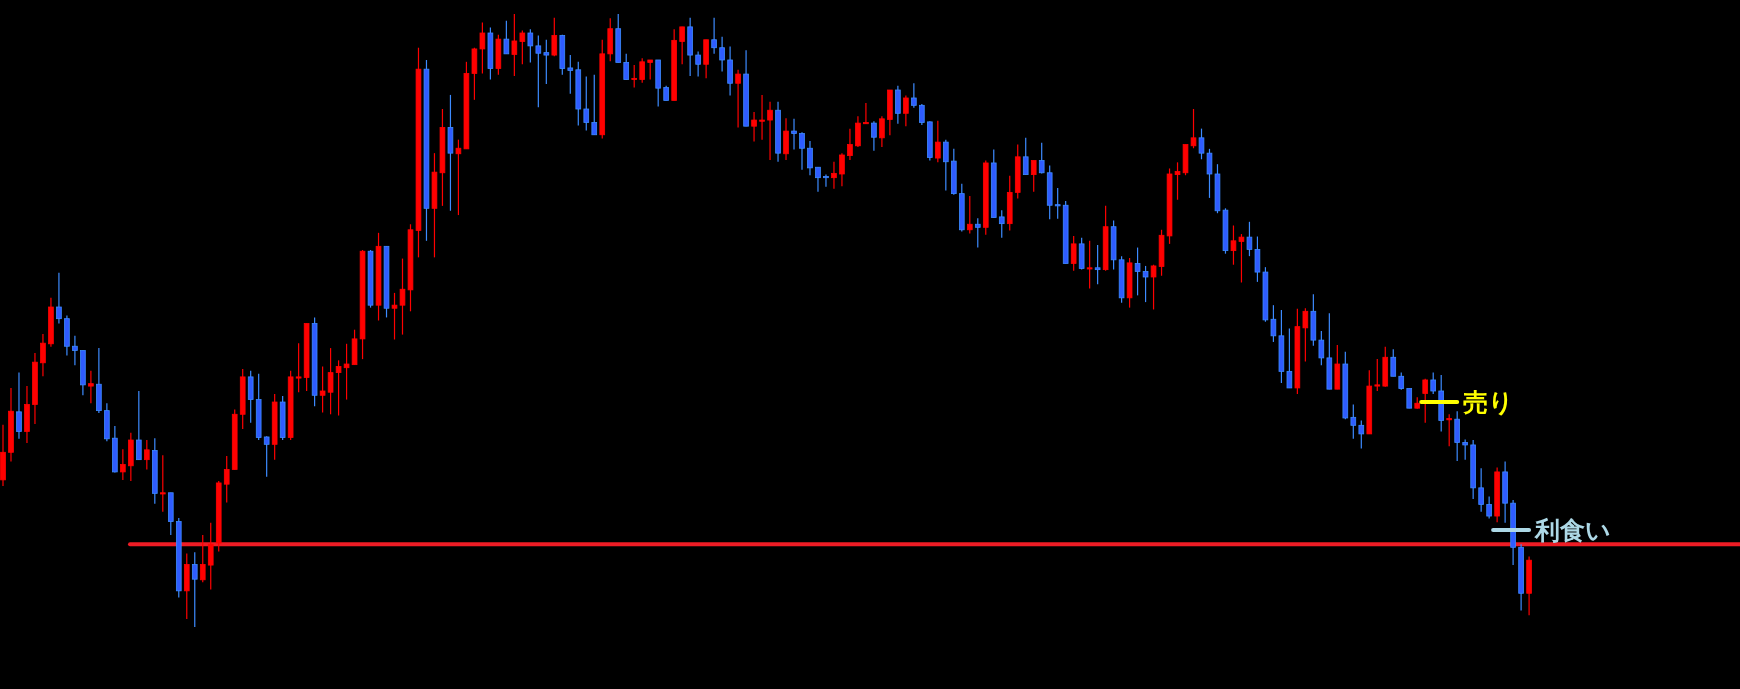 The width and height of the screenshot is (1740, 689). I want to click on annotation: 売り, so click(1489, 402).